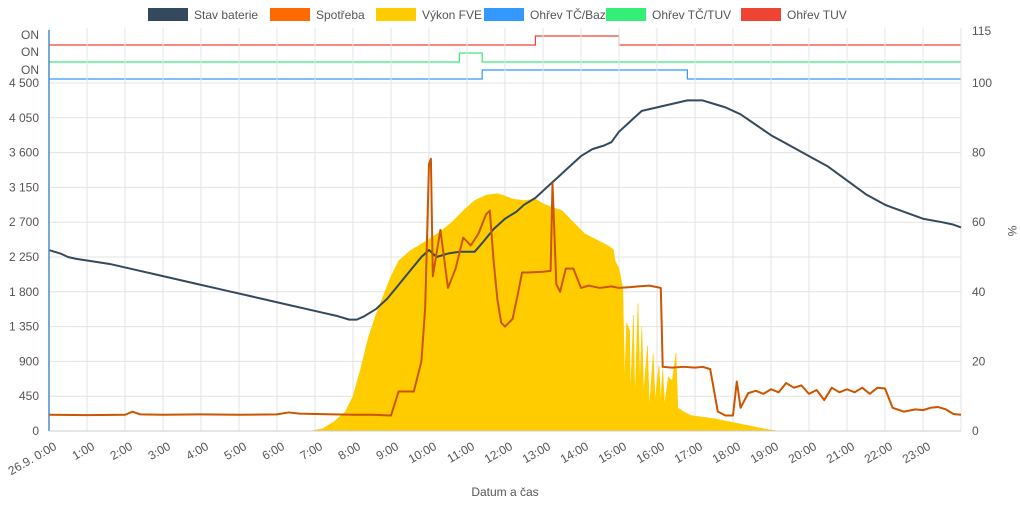 The height and width of the screenshot is (510, 1020). I want to click on x-tick-label: 1:00, so click(84, 451).